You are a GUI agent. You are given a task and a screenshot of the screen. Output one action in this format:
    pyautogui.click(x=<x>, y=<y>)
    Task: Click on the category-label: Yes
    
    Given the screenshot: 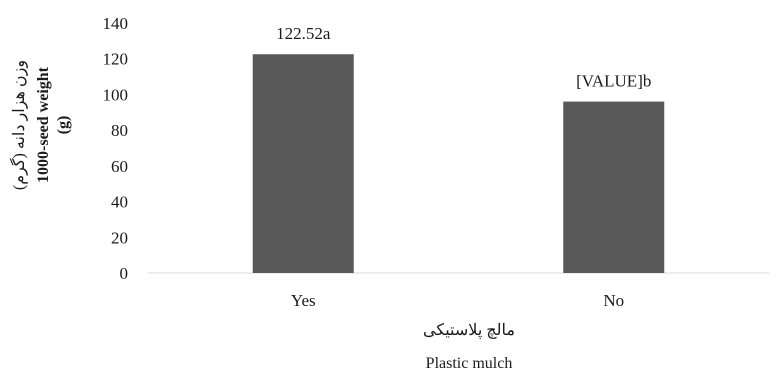 What is the action you would take?
    pyautogui.click(x=303, y=300)
    